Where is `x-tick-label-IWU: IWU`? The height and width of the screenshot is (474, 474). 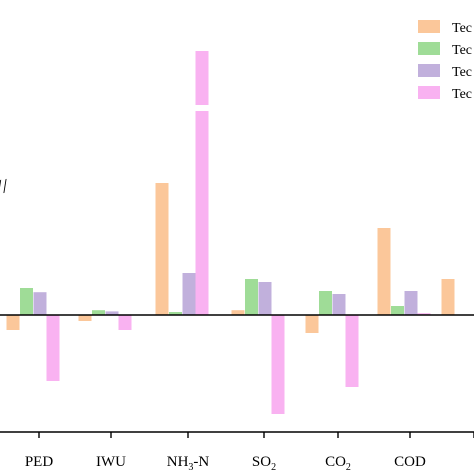
x-tick-label-IWU: IWU is located at coordinates (111, 462).